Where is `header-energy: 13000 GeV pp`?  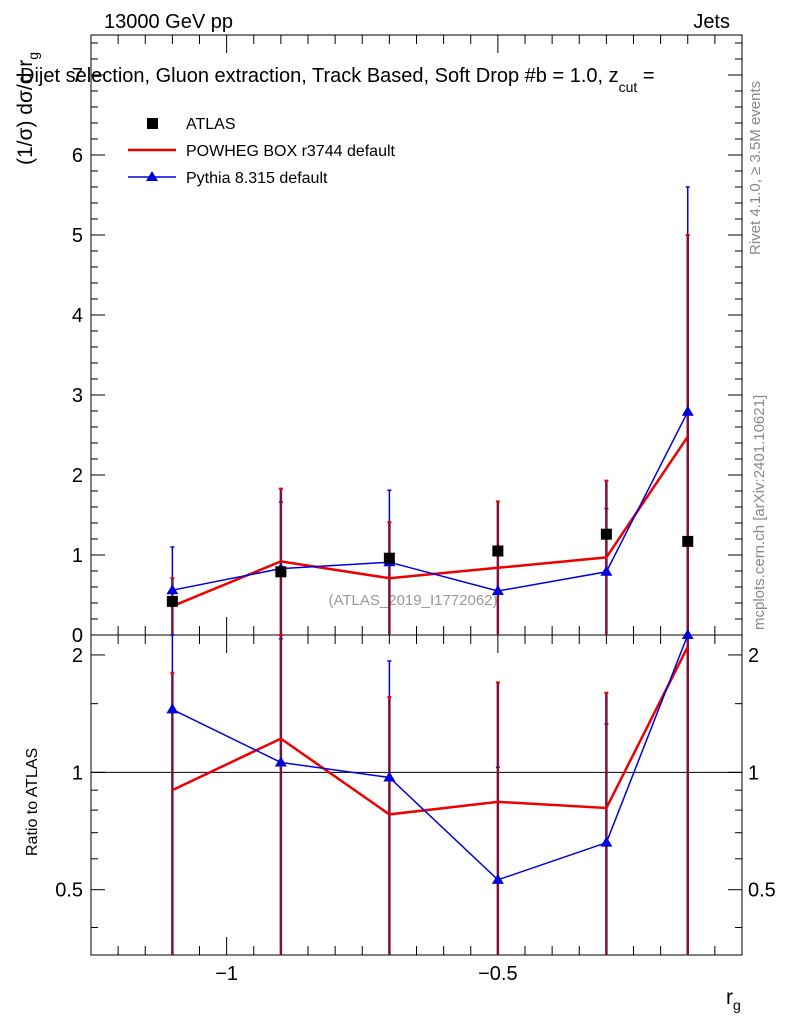 header-energy: 13000 GeV pp is located at coordinates (168, 22).